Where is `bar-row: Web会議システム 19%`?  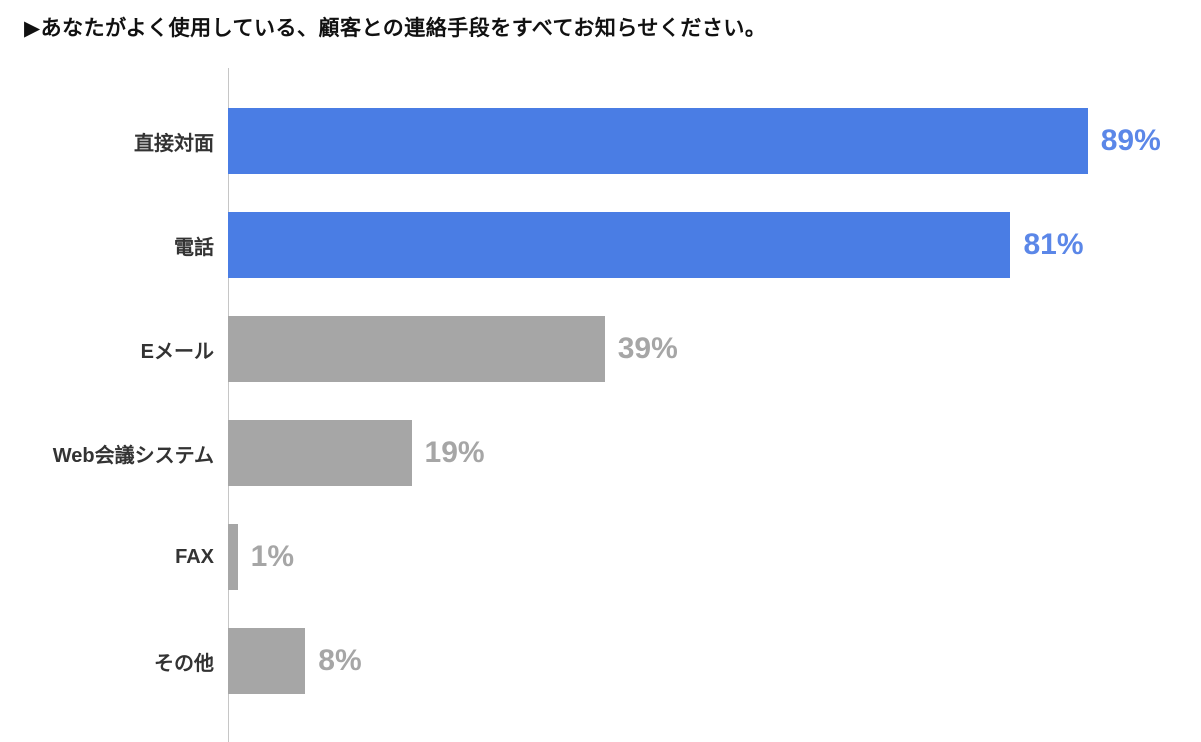 bar-row: Web会議システム 19% is located at coordinates (600, 453).